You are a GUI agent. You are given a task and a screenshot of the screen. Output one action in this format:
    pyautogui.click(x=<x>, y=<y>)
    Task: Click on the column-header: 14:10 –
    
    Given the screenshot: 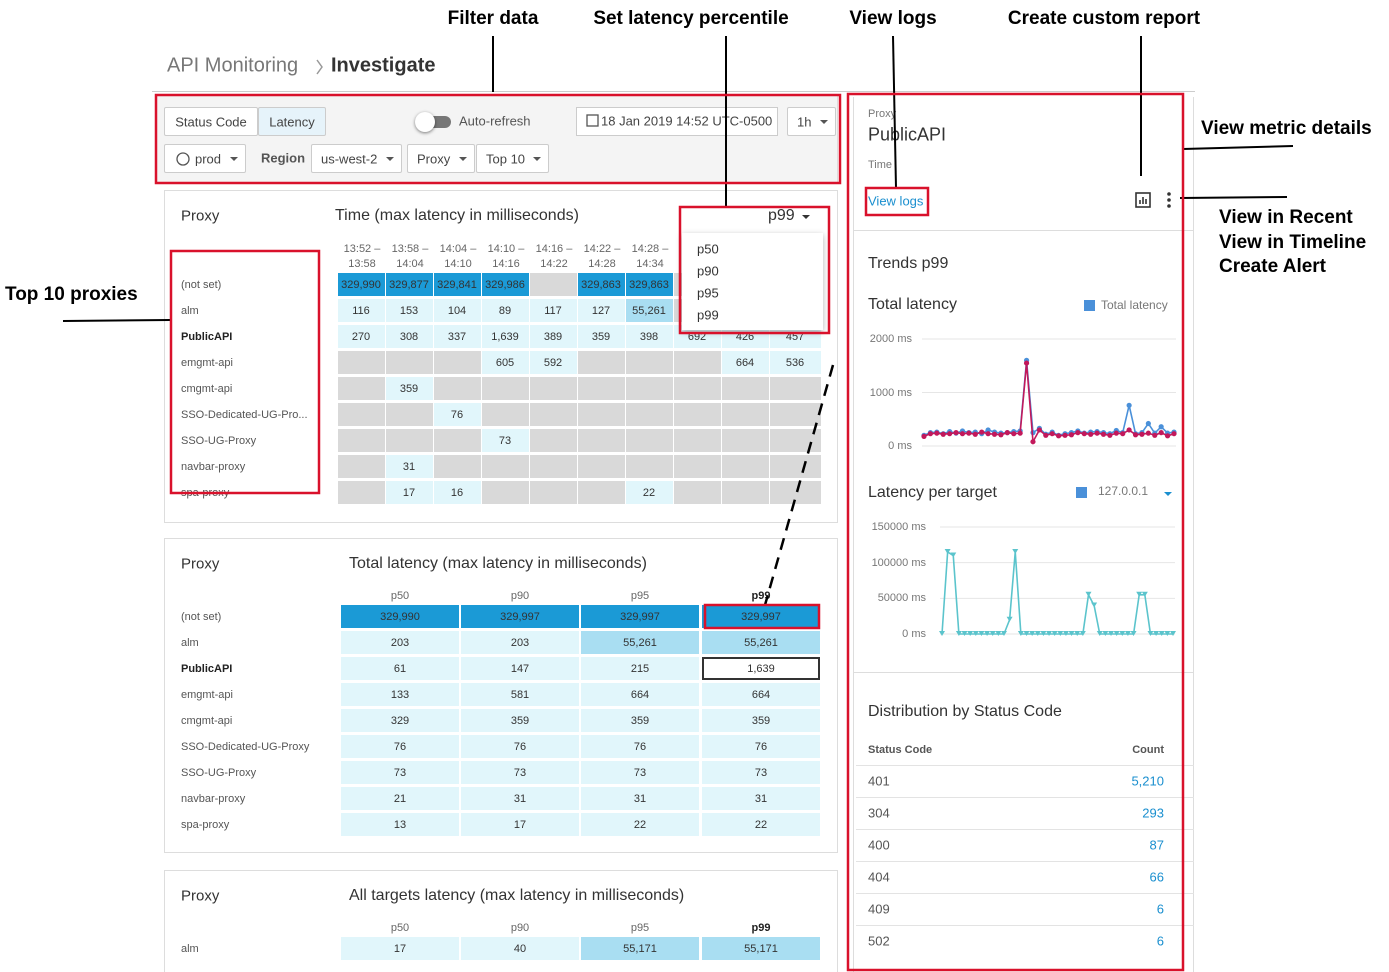 What is the action you would take?
    pyautogui.click(x=506, y=249)
    